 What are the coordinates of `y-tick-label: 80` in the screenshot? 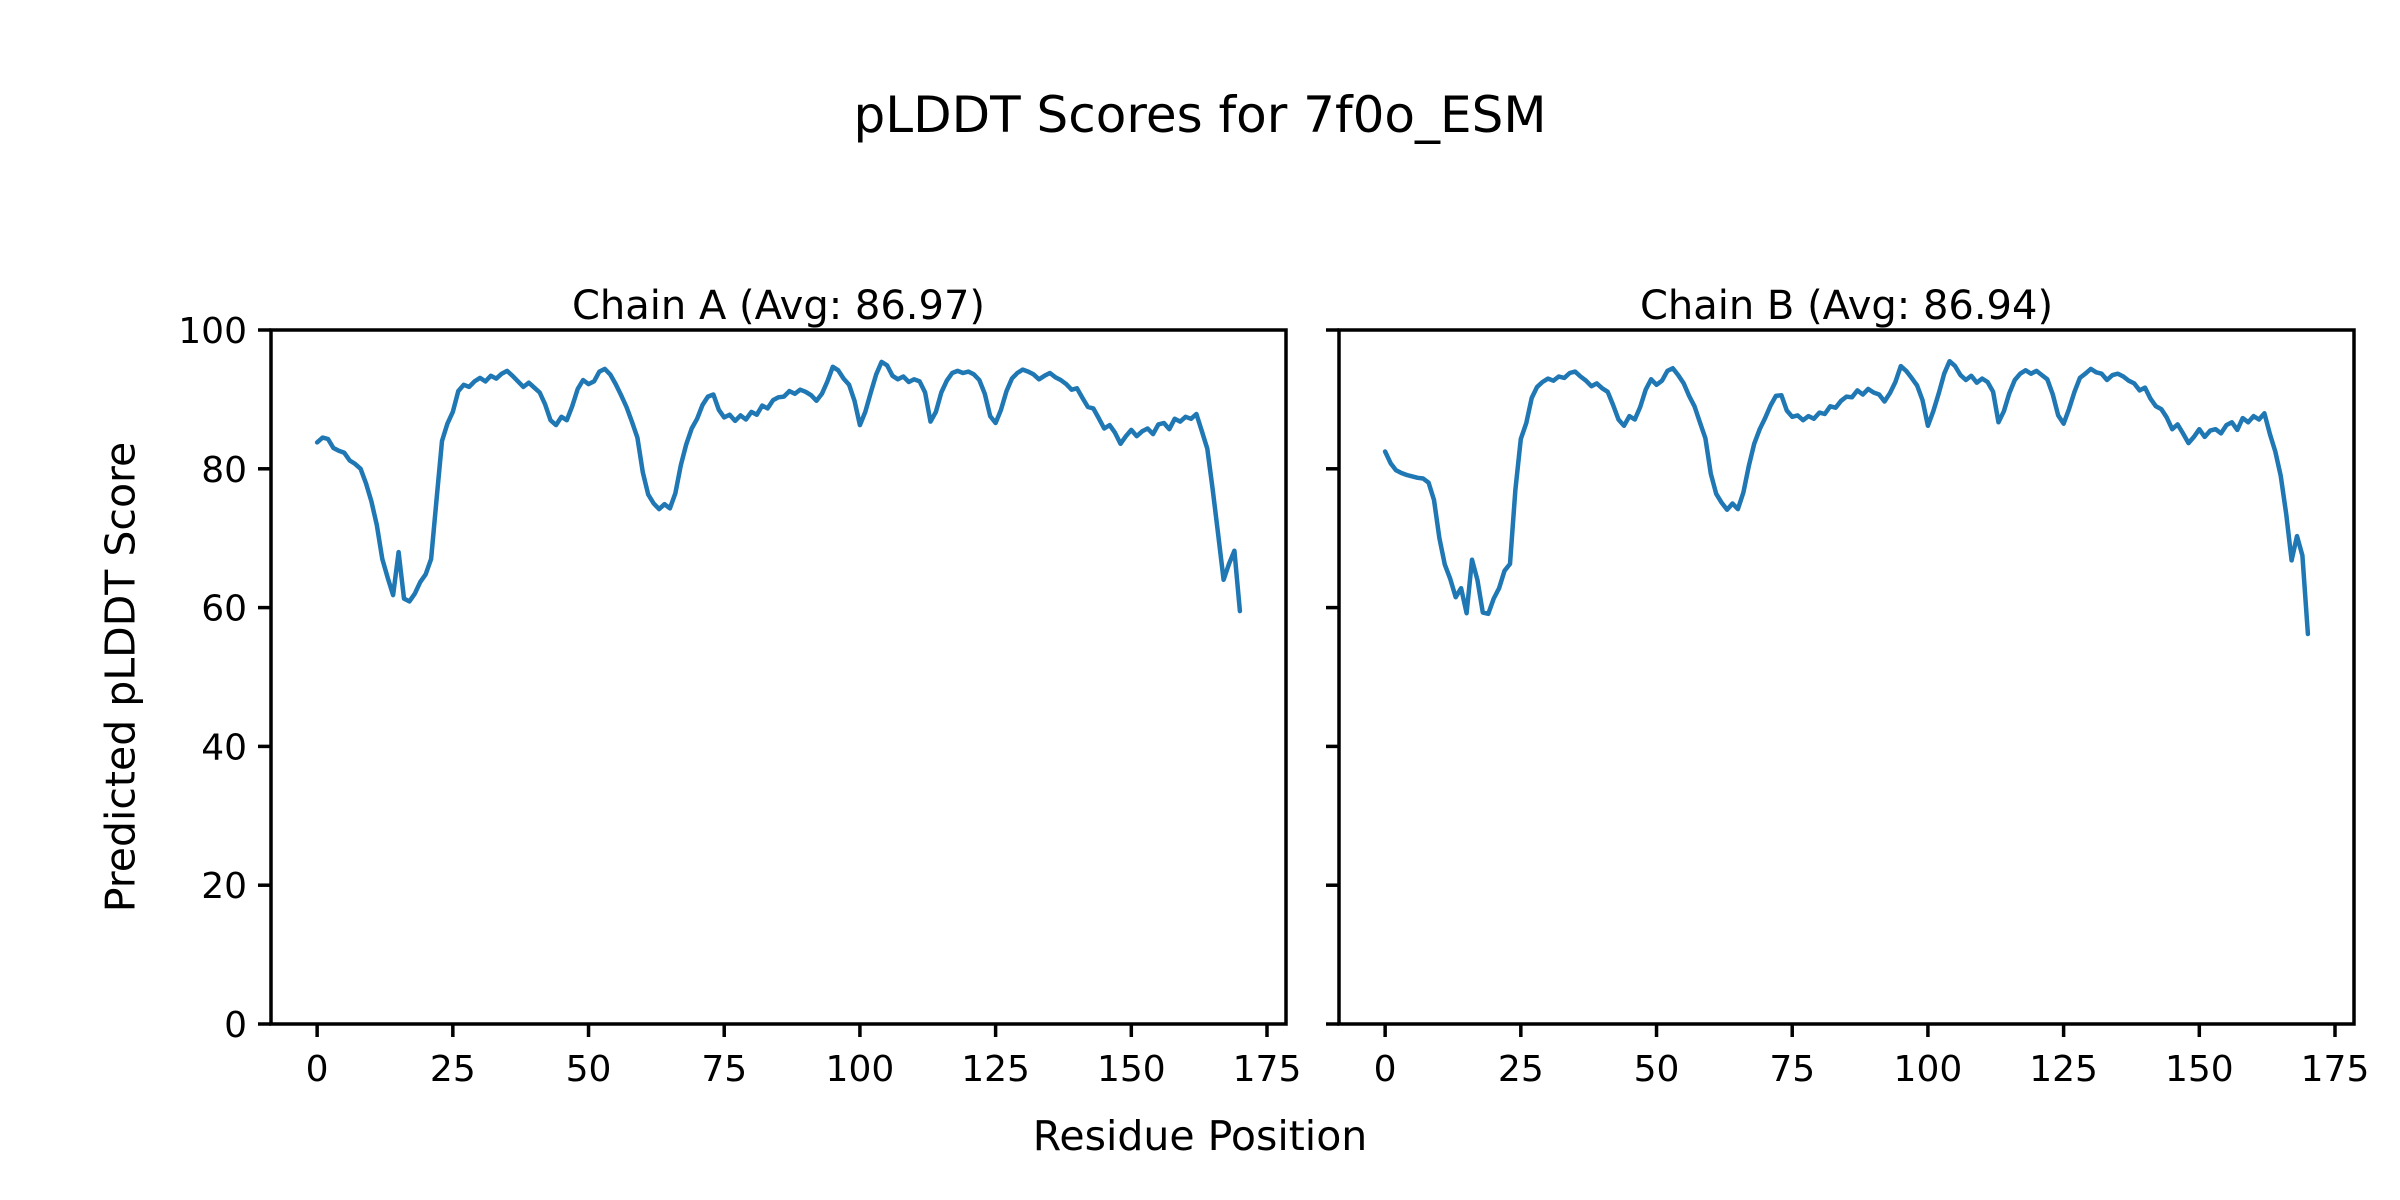 It's located at (224, 470).